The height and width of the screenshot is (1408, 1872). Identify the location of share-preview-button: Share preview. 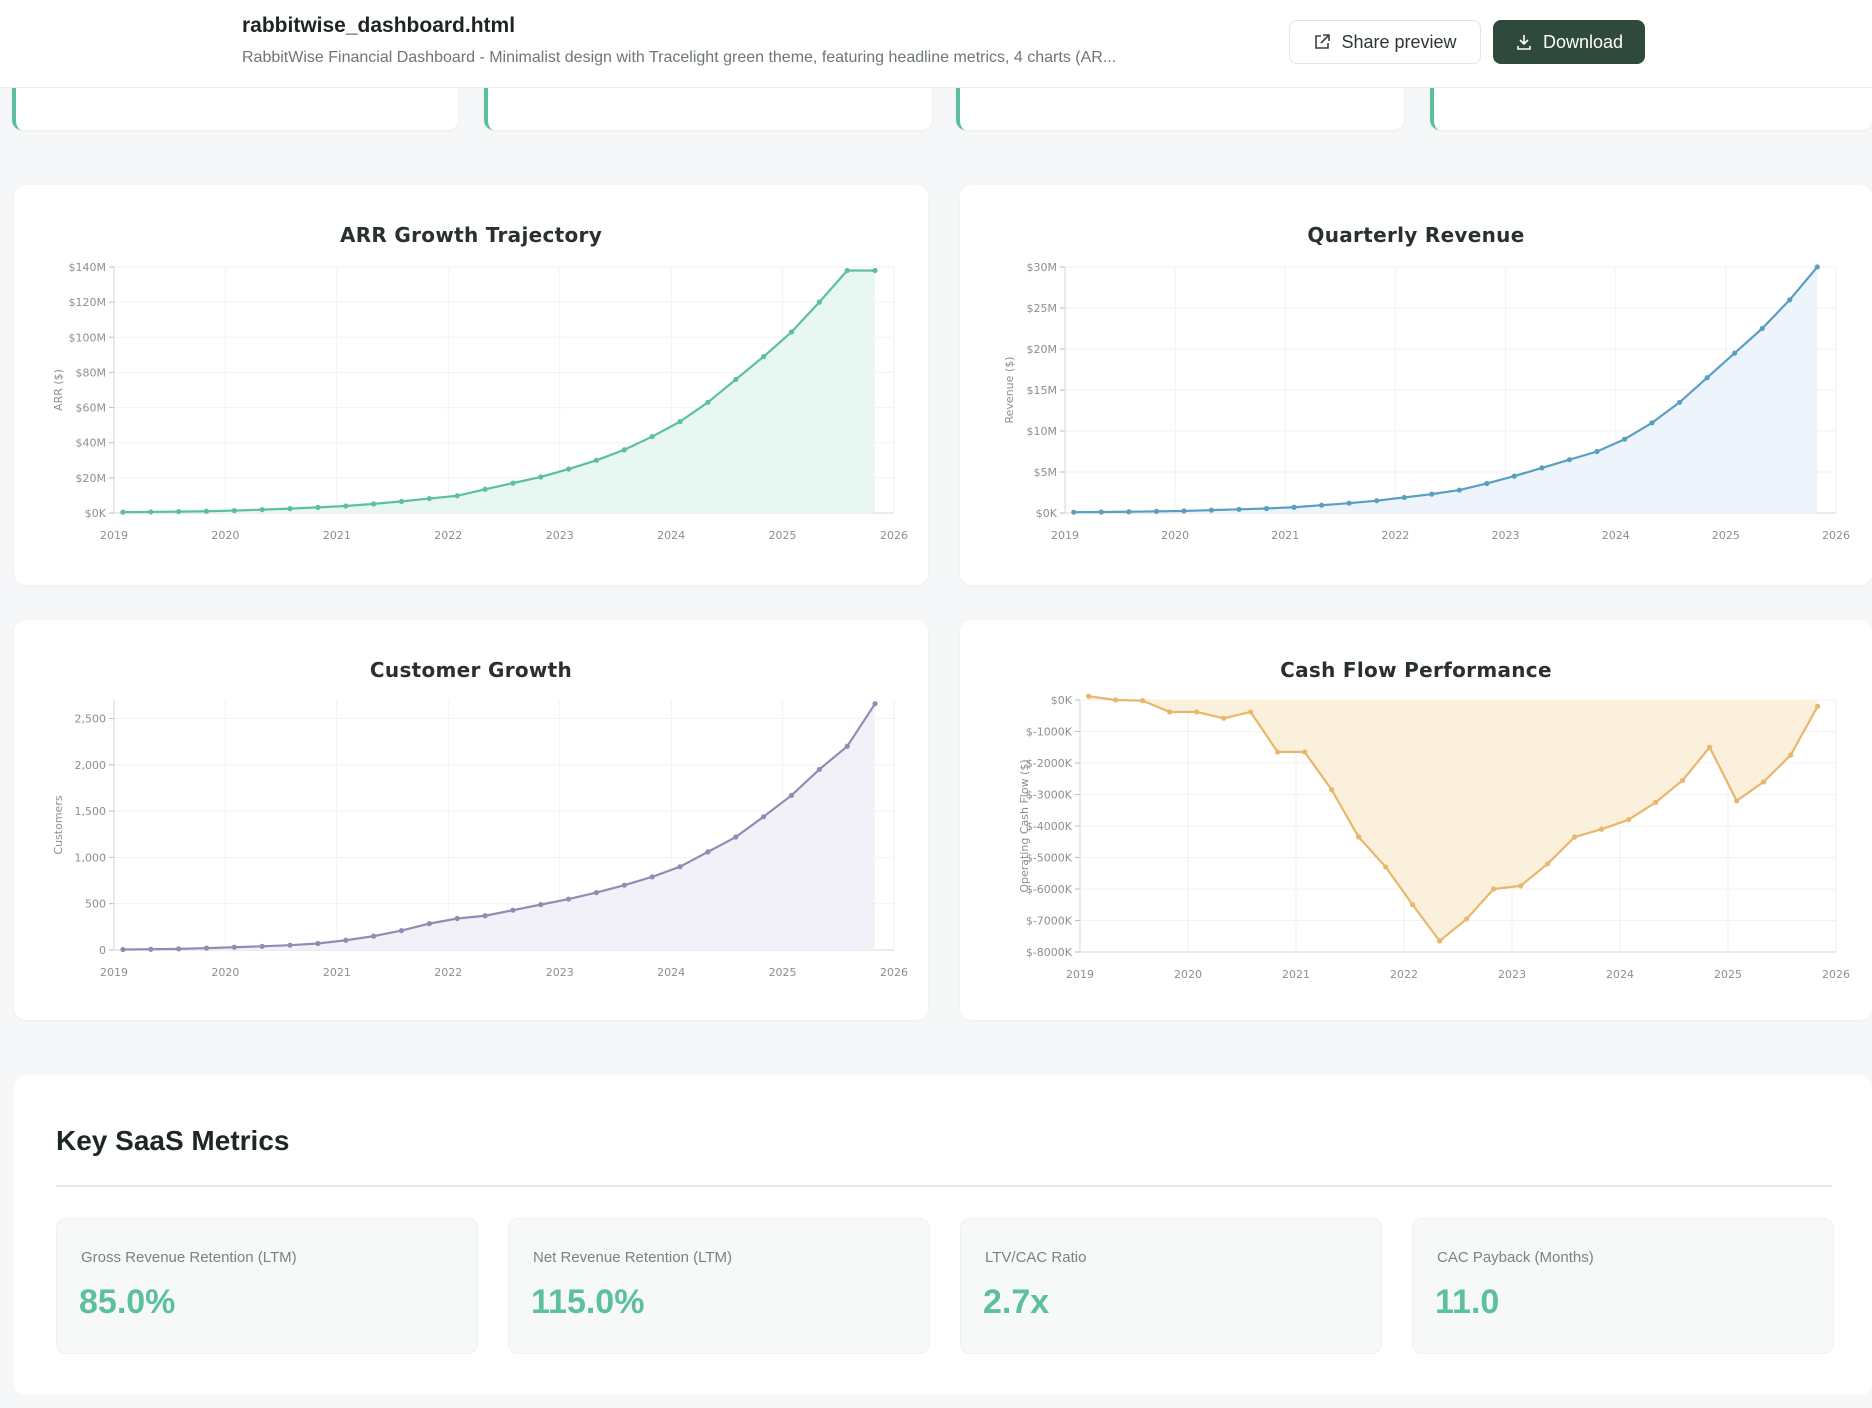
(1385, 42).